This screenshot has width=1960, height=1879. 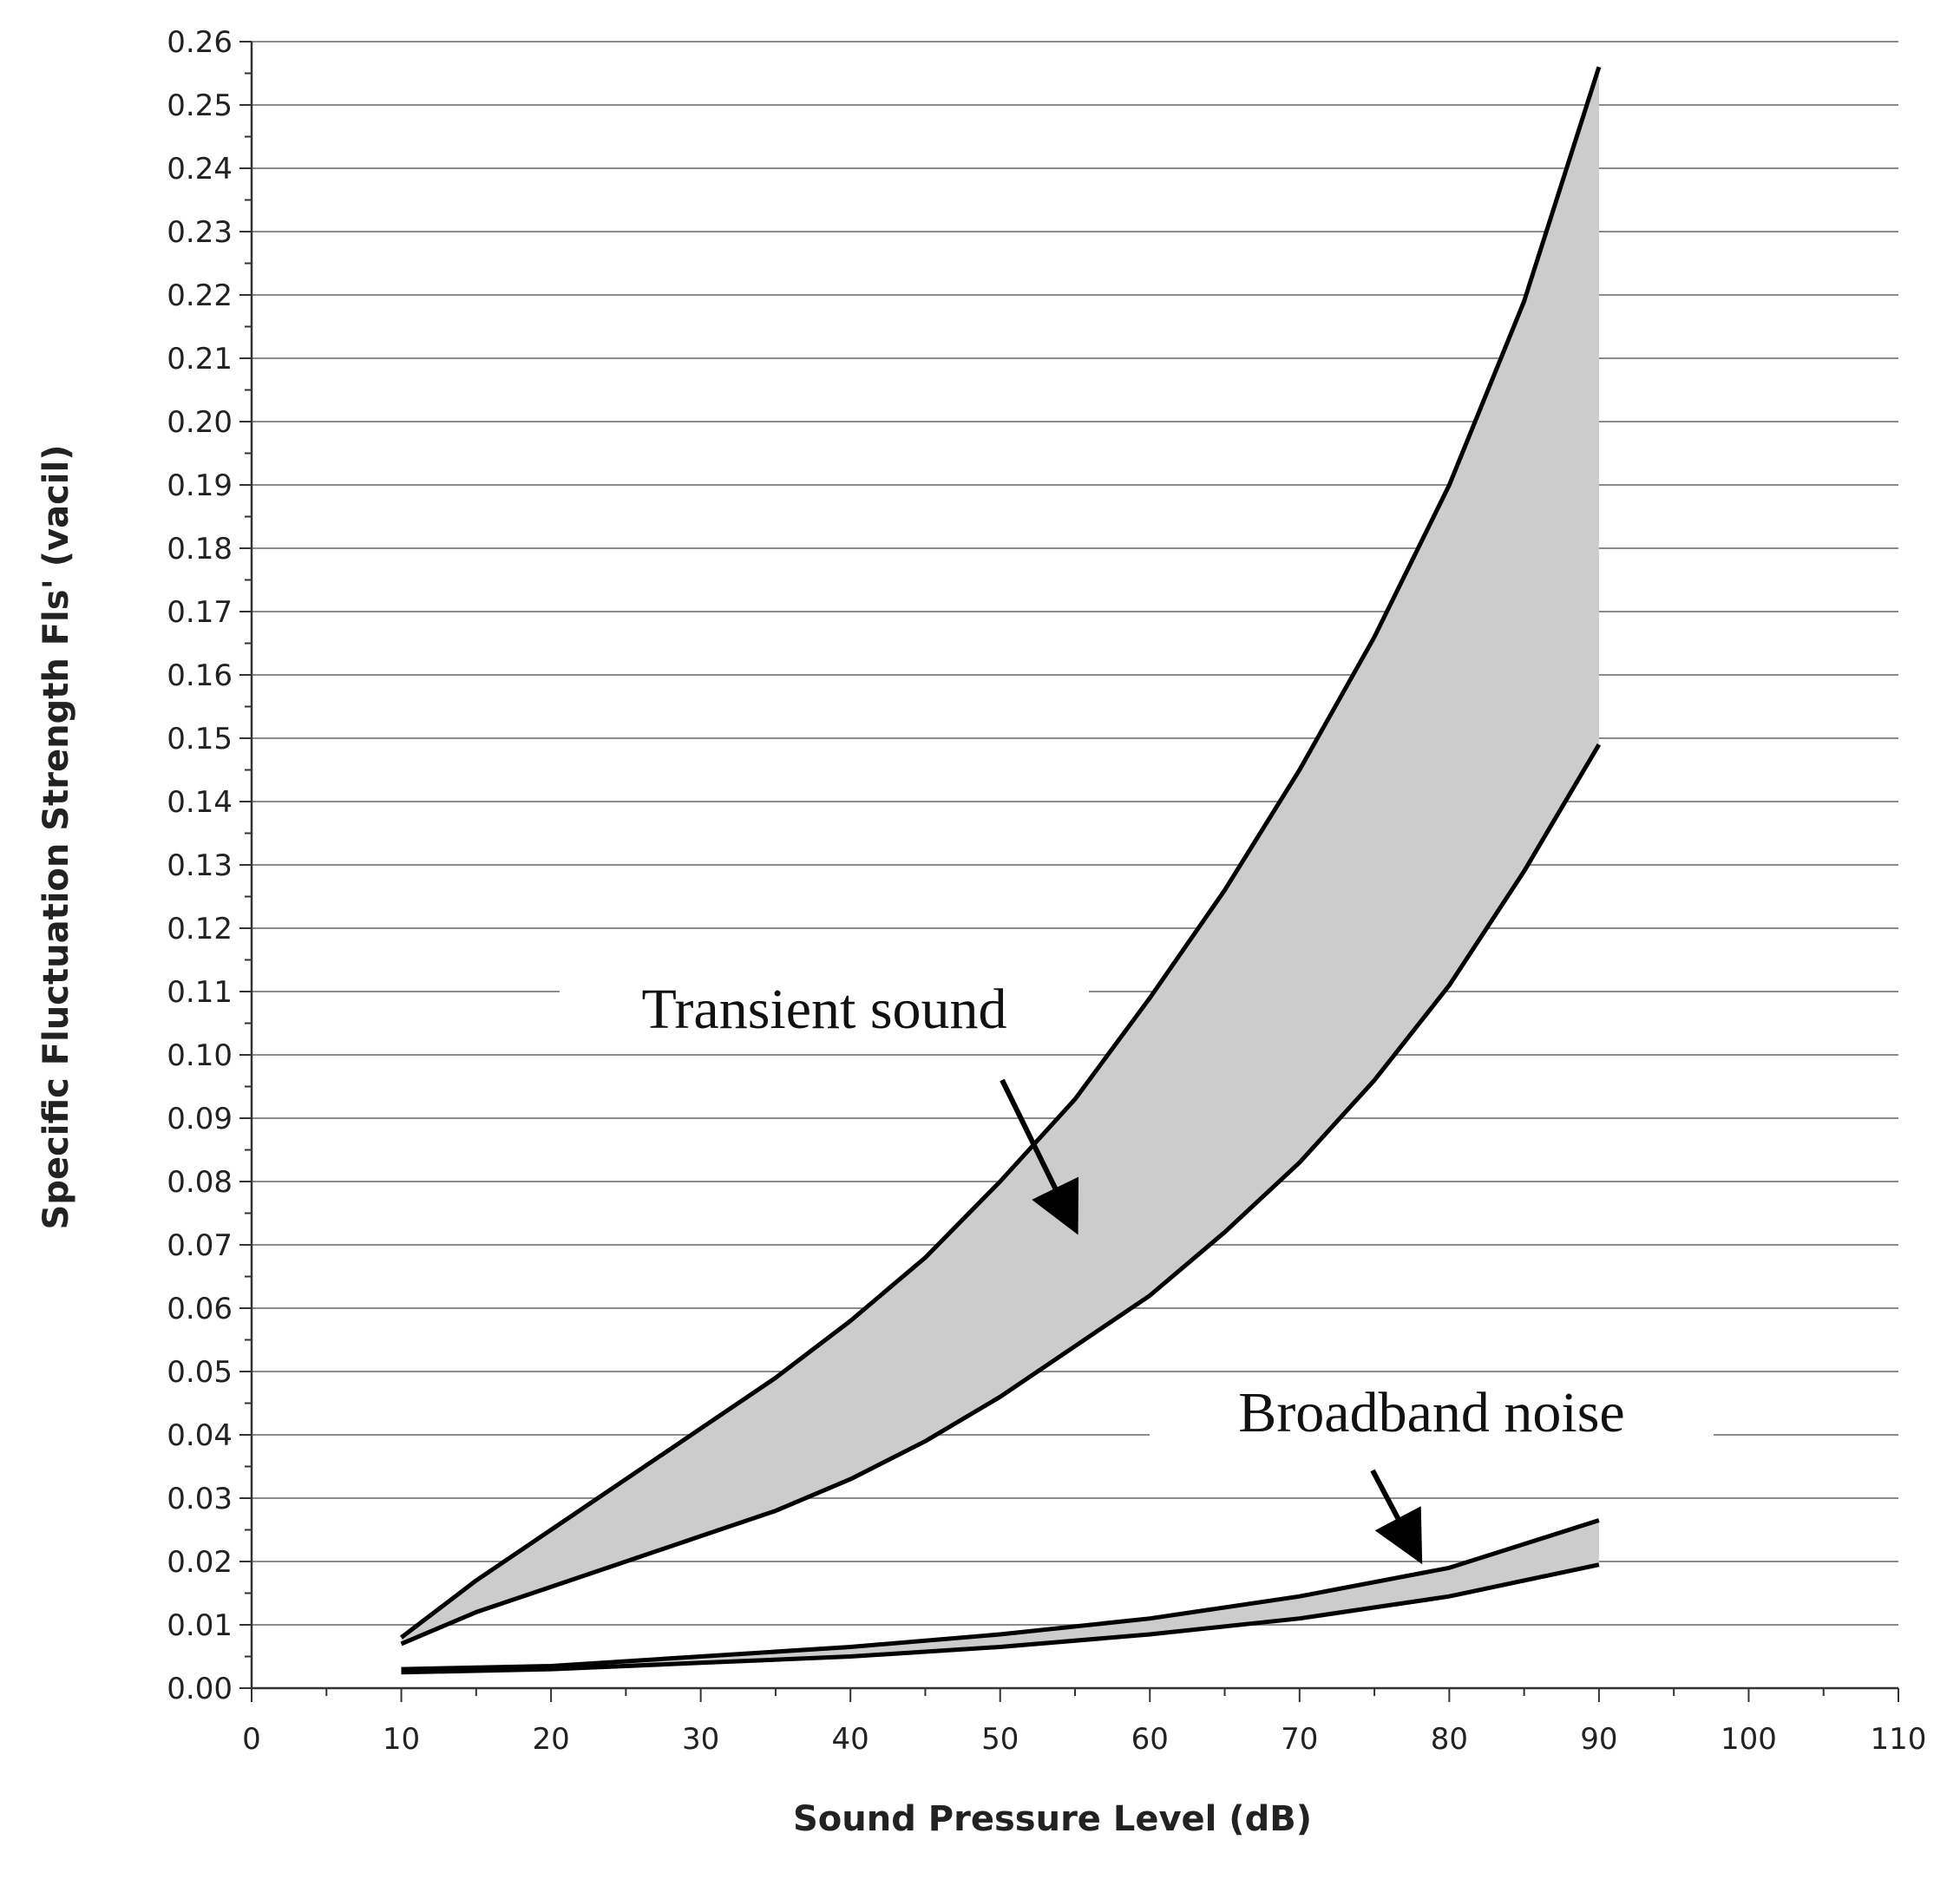 I want to click on y-tick-label: 0.00, so click(x=200, y=1689).